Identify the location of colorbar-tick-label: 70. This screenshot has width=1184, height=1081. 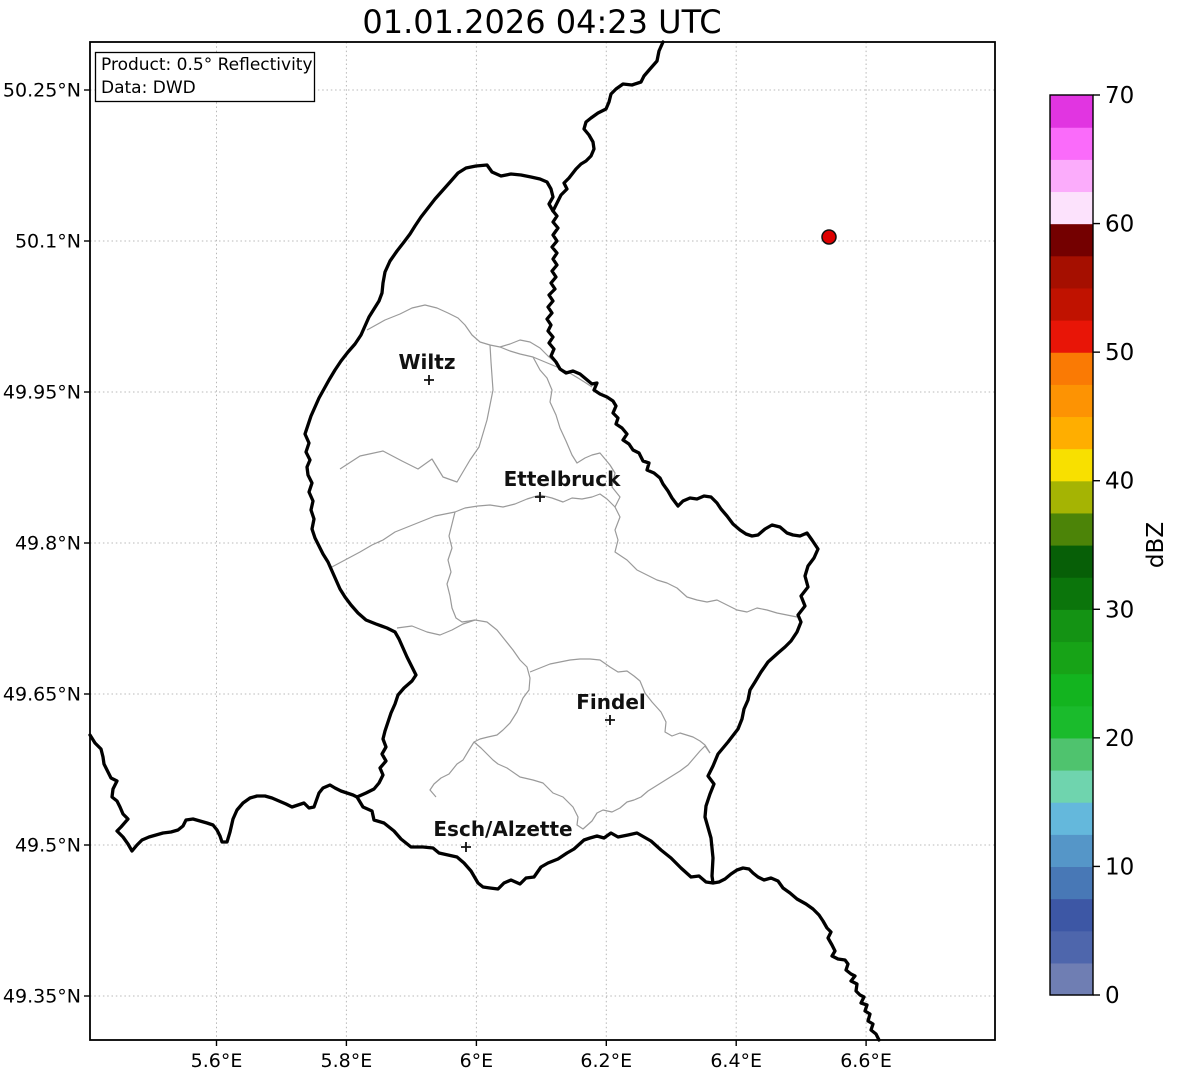
(1119, 96).